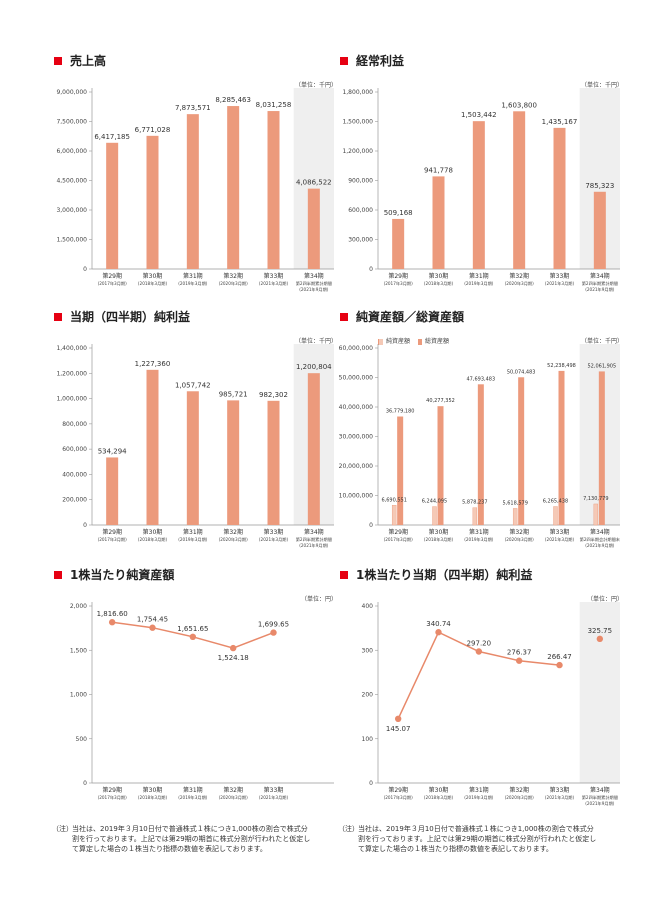 The width and height of the screenshot is (648, 915). I want to click on data-label: 1,057,742, so click(193, 385).